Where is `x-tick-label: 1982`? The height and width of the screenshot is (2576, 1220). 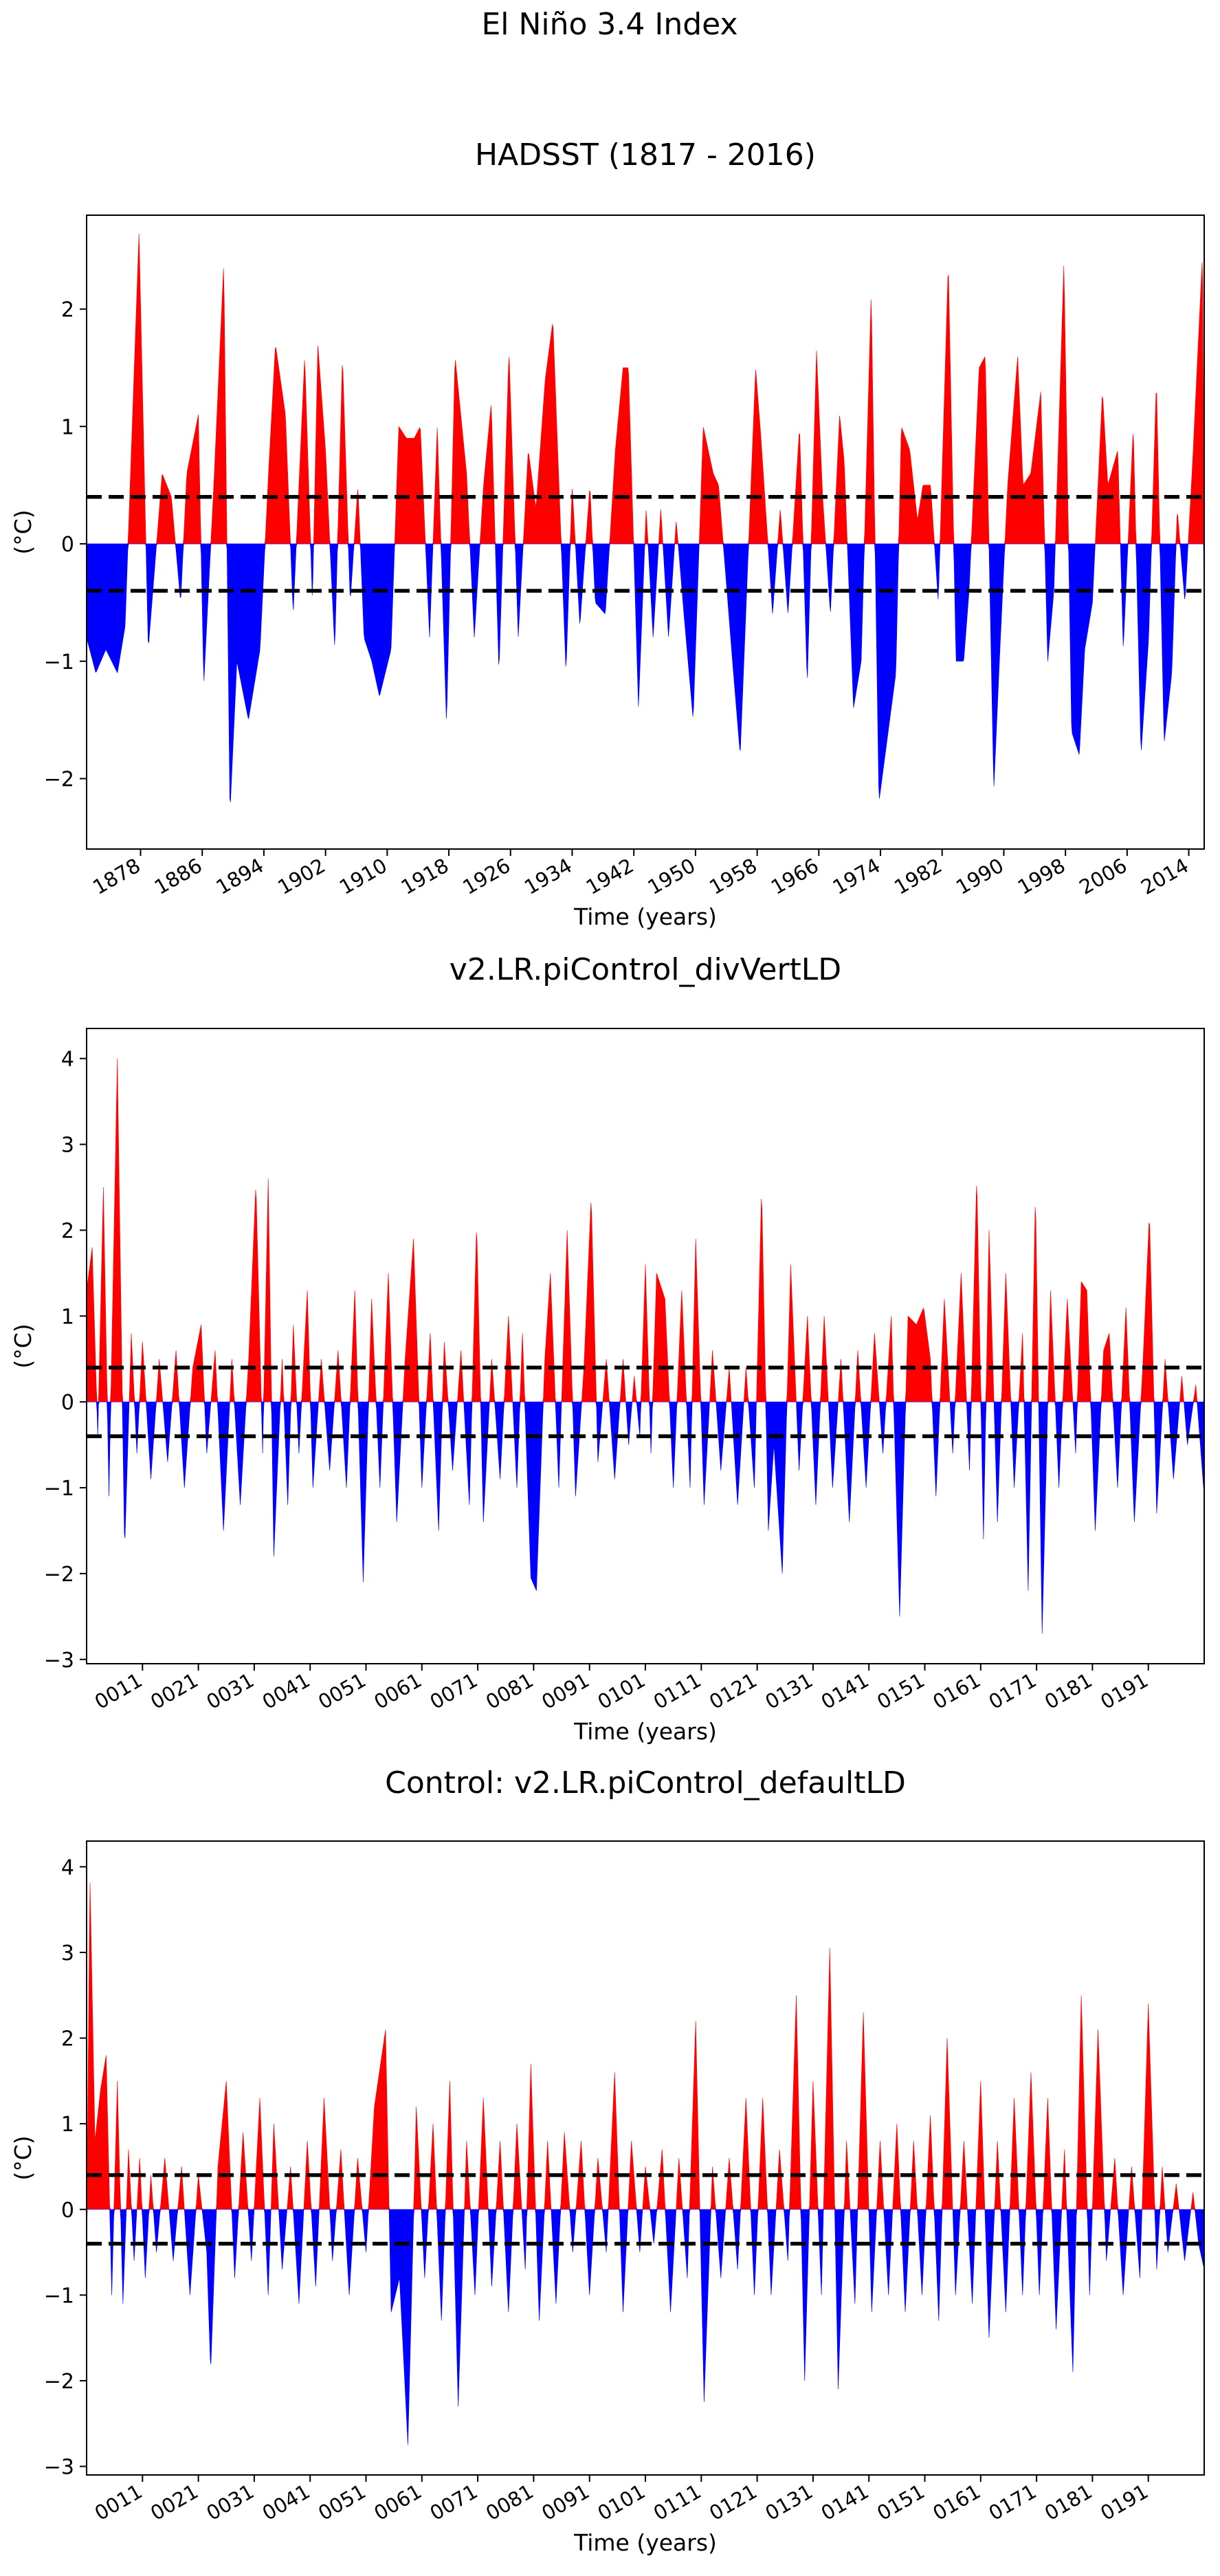 x-tick-label: 1982 is located at coordinates (918, 876).